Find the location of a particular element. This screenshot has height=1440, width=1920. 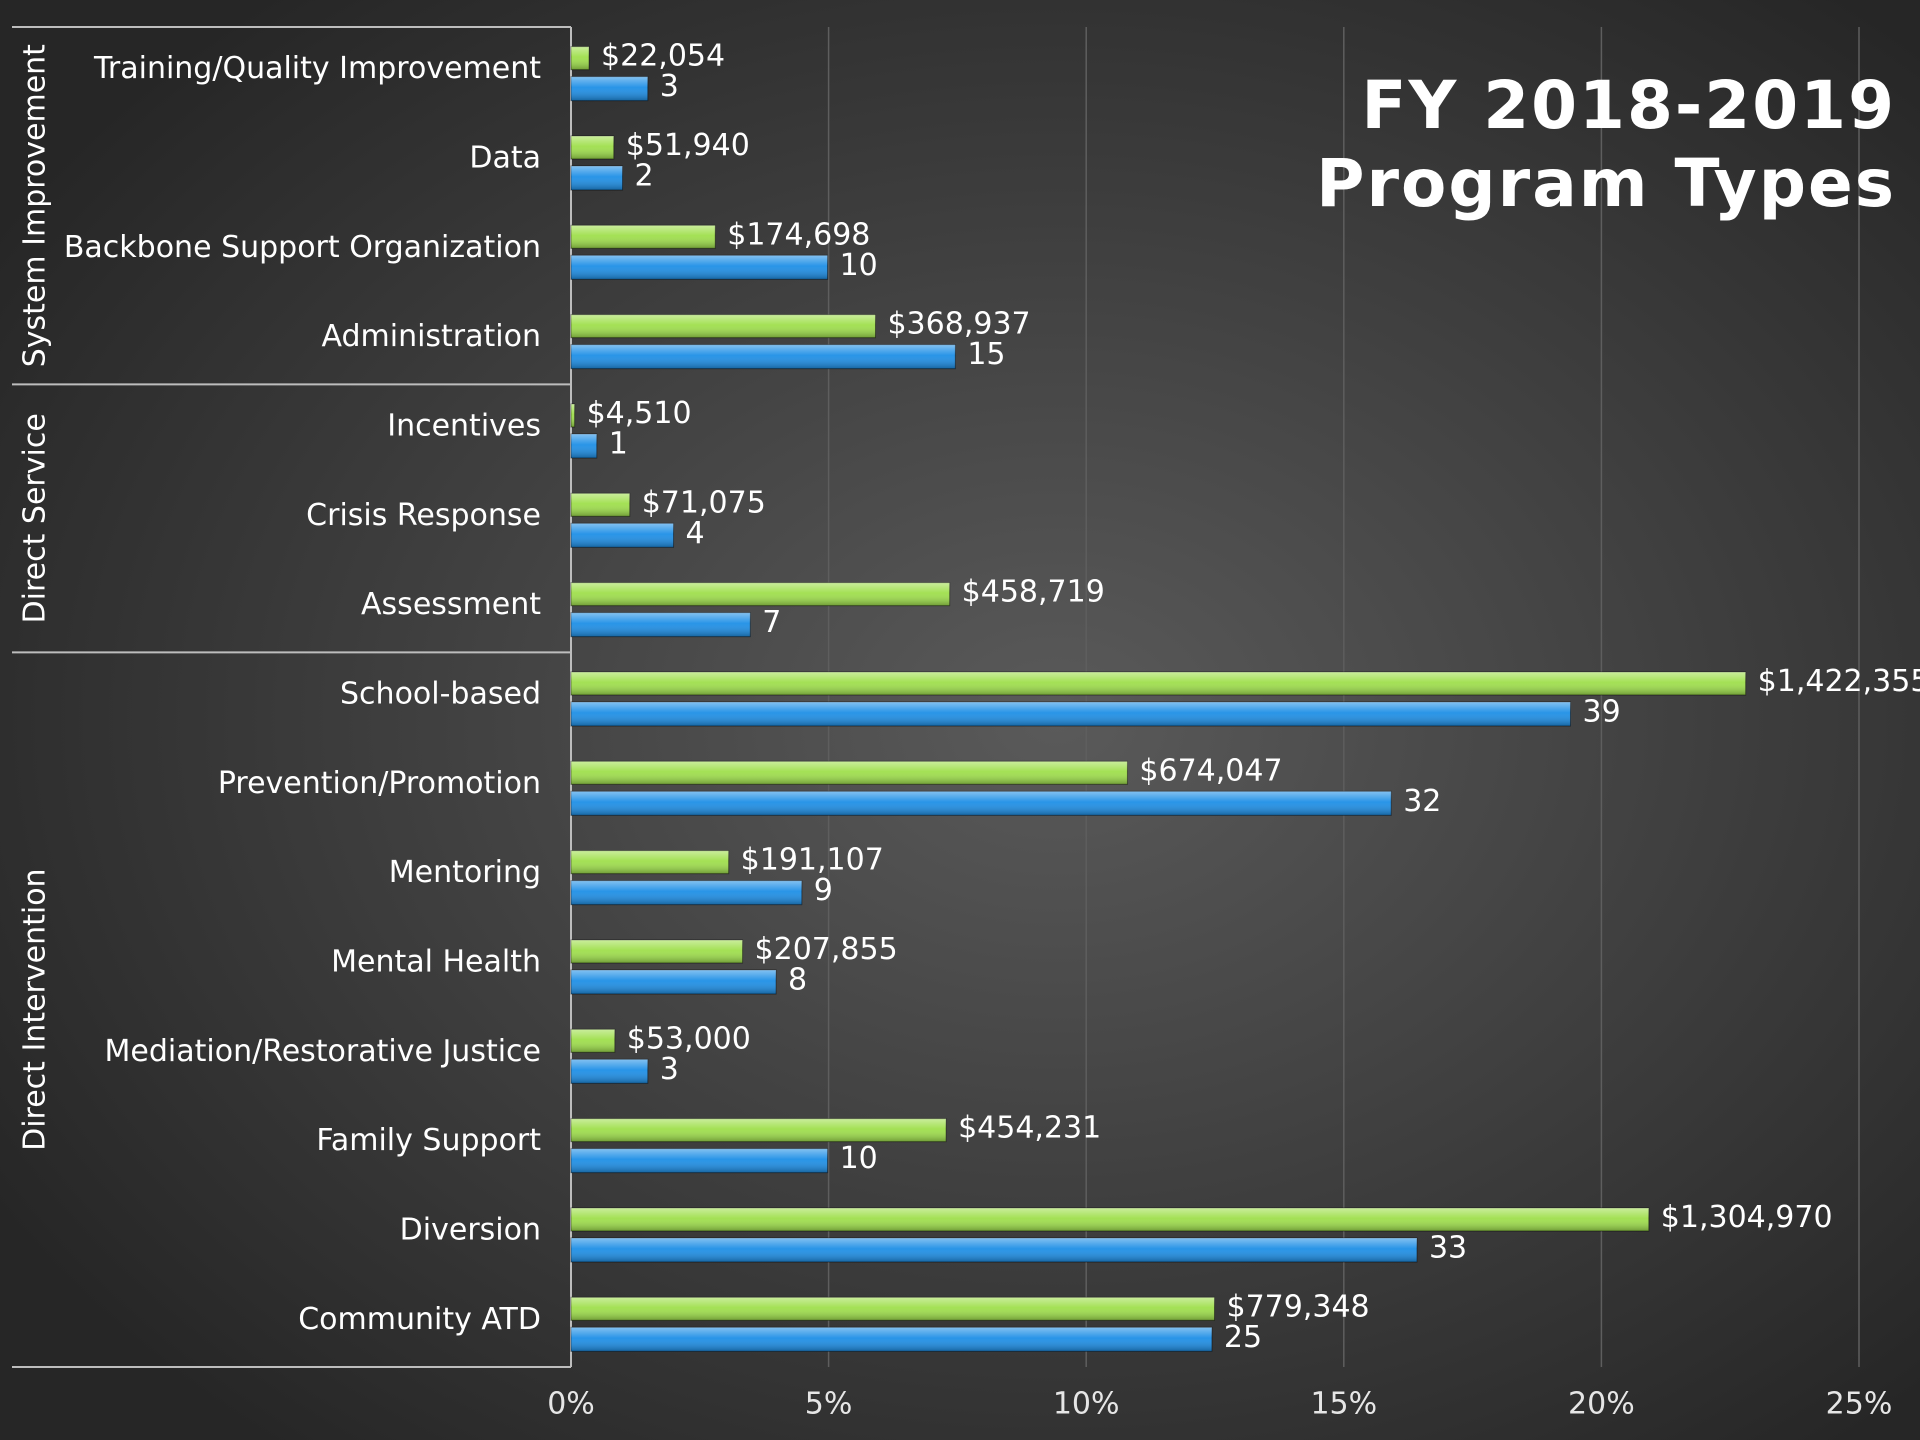

group-label: Direct Intervention is located at coordinates (35, 1009).